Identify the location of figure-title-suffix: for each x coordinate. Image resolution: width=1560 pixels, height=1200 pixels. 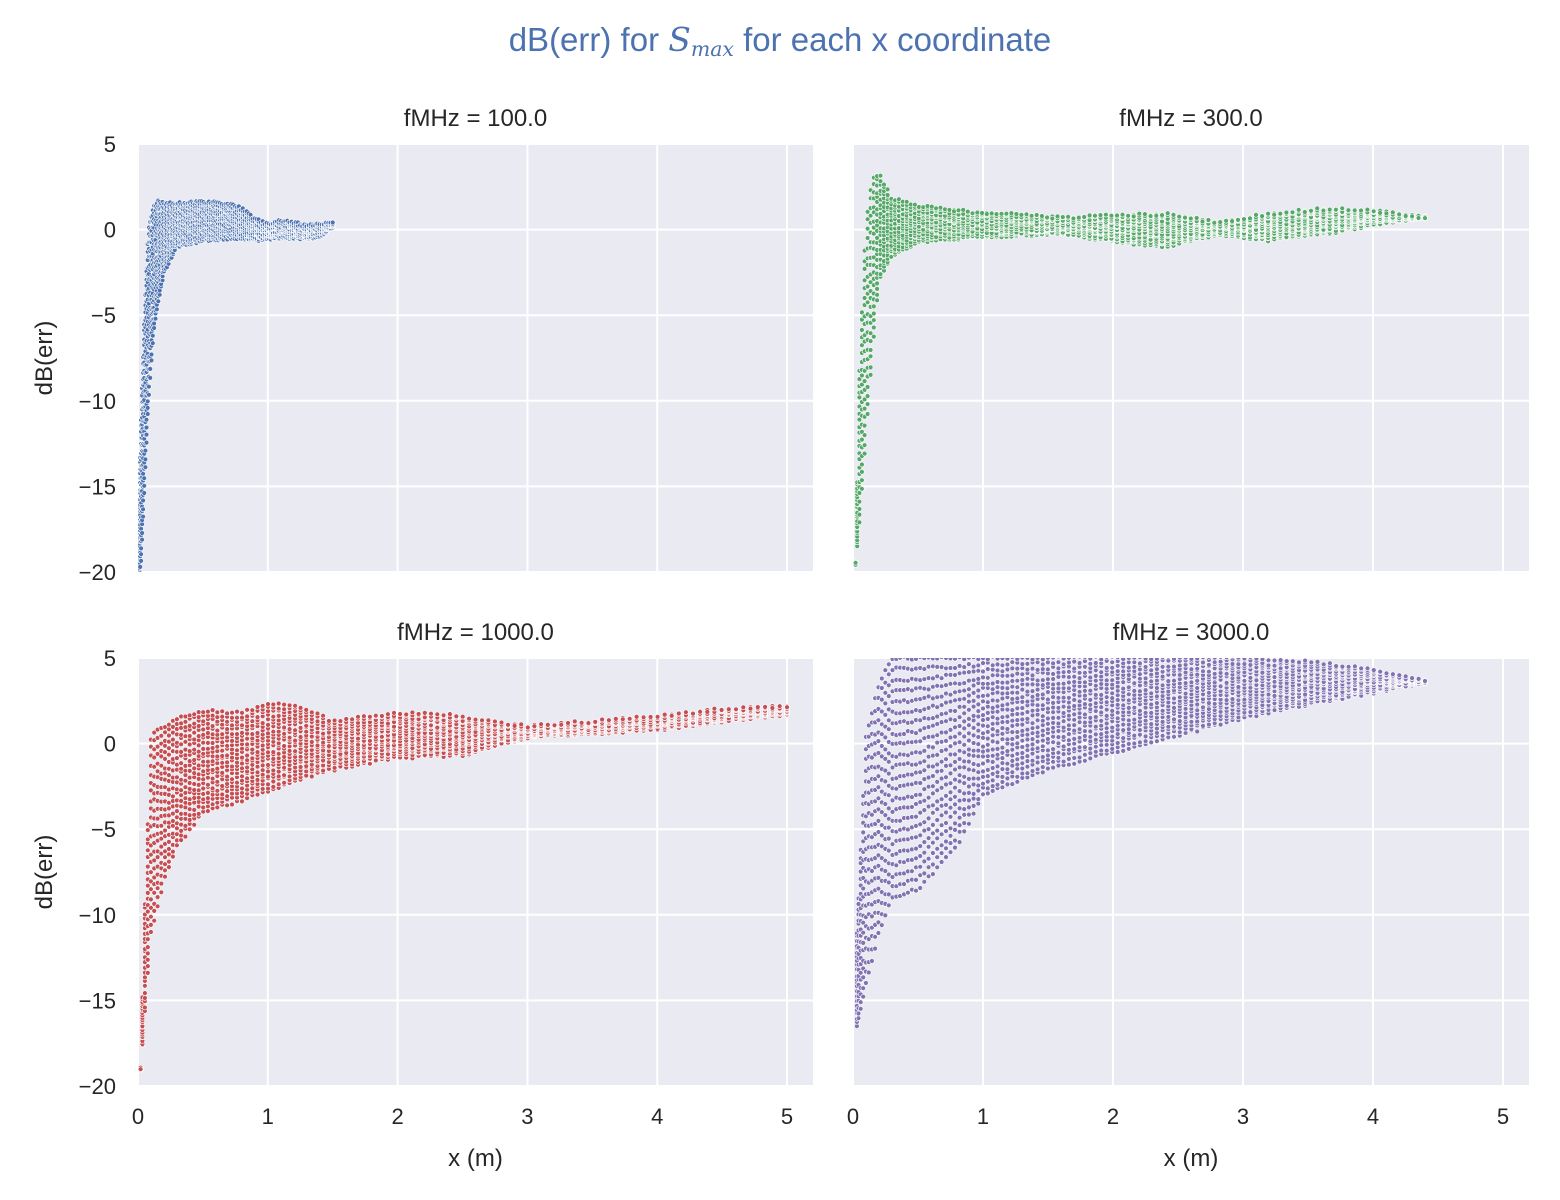
(892, 39).